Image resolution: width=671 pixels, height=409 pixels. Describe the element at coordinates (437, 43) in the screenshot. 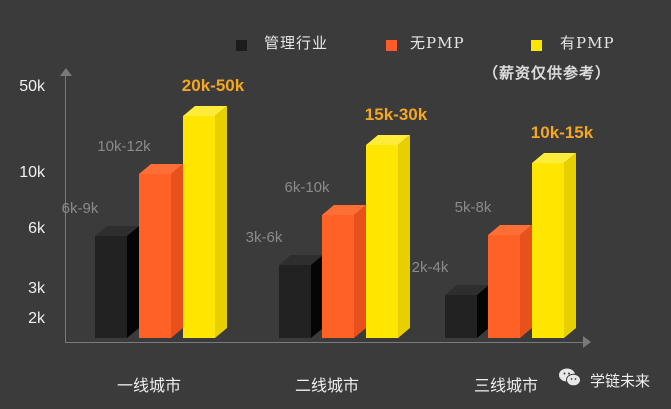

I see `legend-label-no-pmp: 无PMP` at that location.